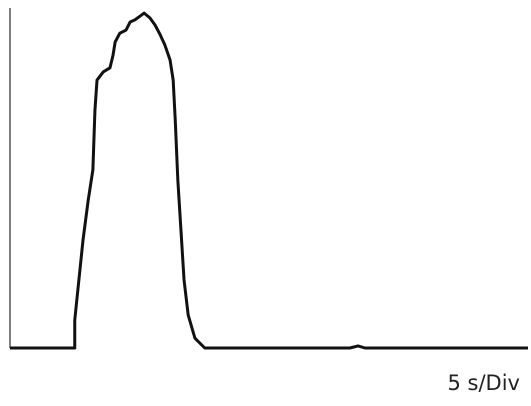 The height and width of the screenshot is (406, 531). I want to click on x-axis-label: 5 s/Div, so click(484, 383).